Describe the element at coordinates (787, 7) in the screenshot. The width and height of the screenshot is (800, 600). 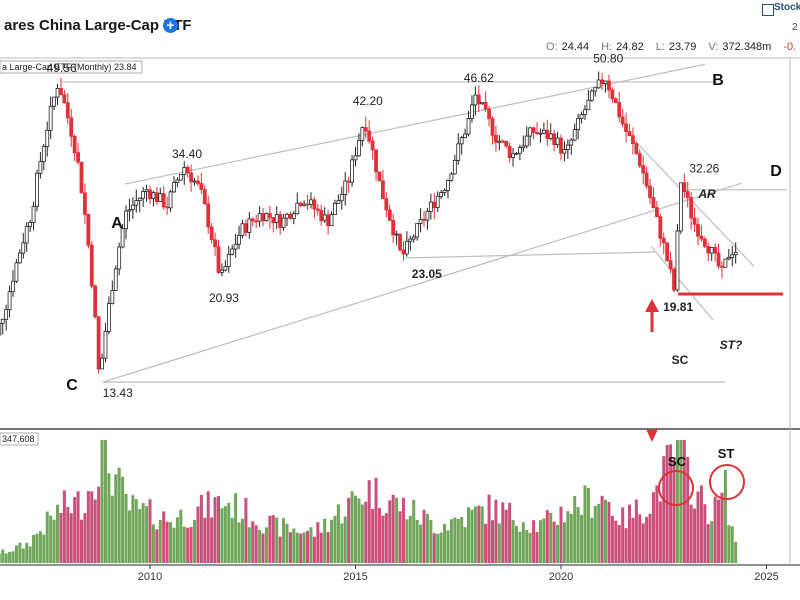
I see `stockcharts-logo: Stock` at that location.